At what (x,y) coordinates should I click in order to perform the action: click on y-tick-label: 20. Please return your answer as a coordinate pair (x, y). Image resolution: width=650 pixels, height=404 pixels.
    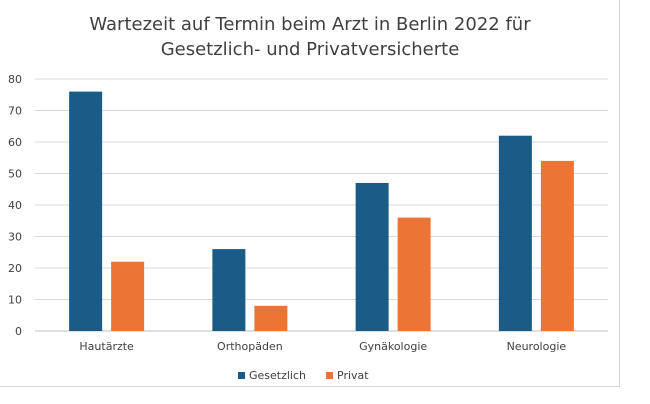
    Looking at the image, I should click on (15, 268).